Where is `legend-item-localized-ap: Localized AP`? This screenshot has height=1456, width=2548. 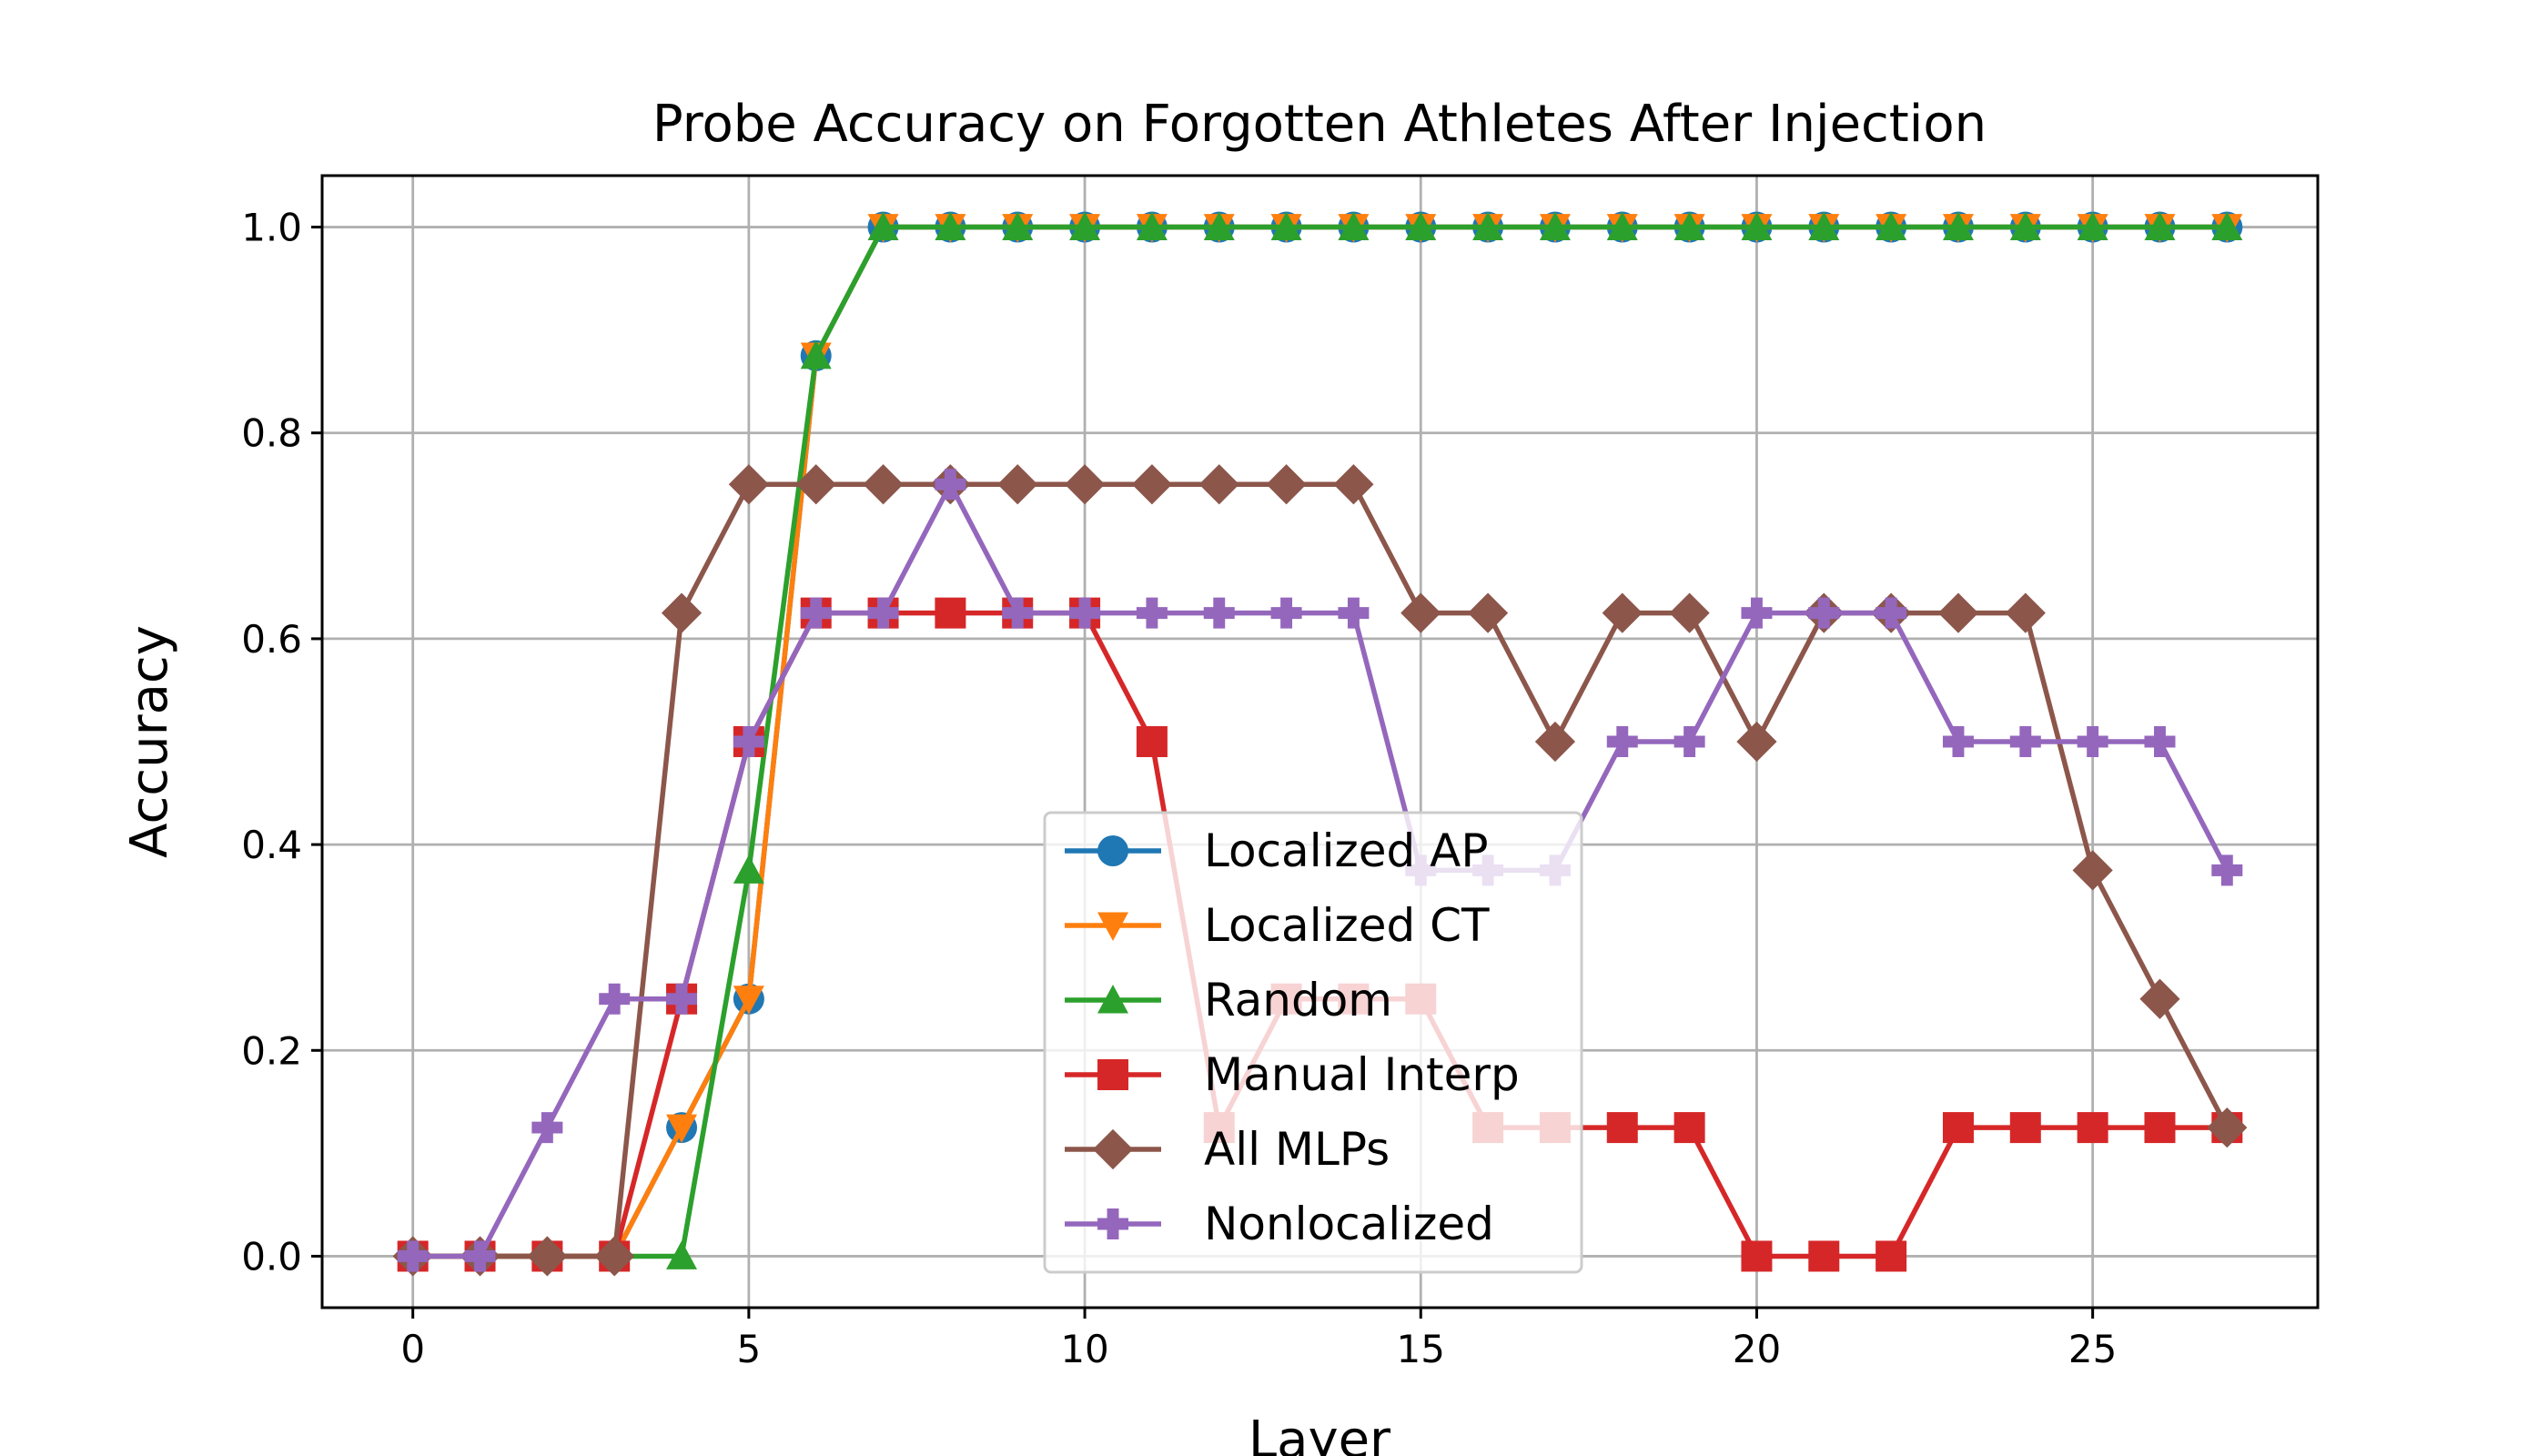
legend-item-localized-ap: Localized AP is located at coordinates (1276, 850).